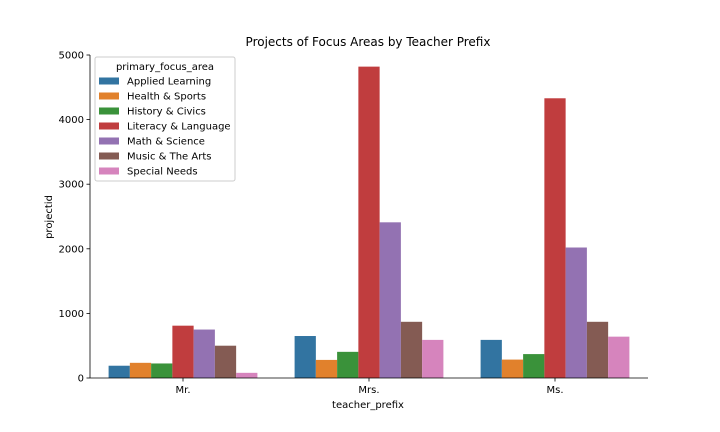  I want to click on x-tick-label: Ms., so click(554, 390).